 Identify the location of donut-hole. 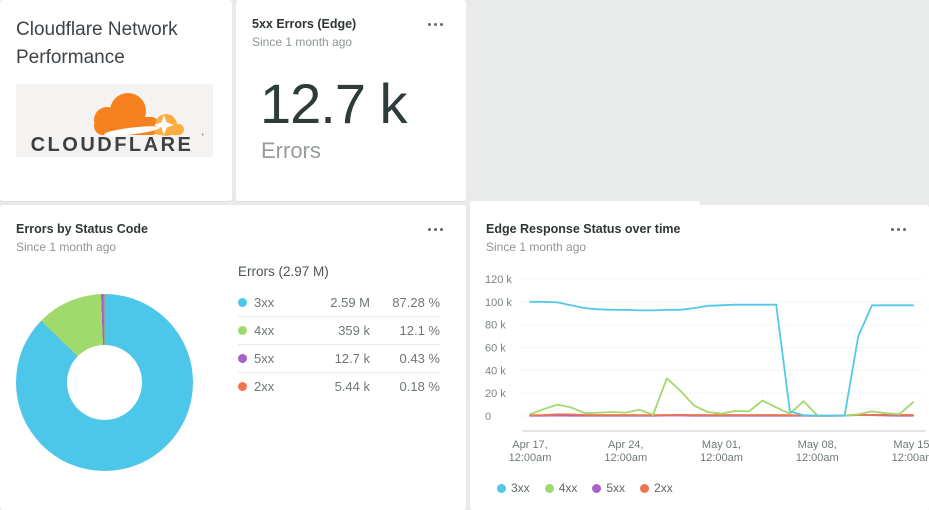
(104, 382).